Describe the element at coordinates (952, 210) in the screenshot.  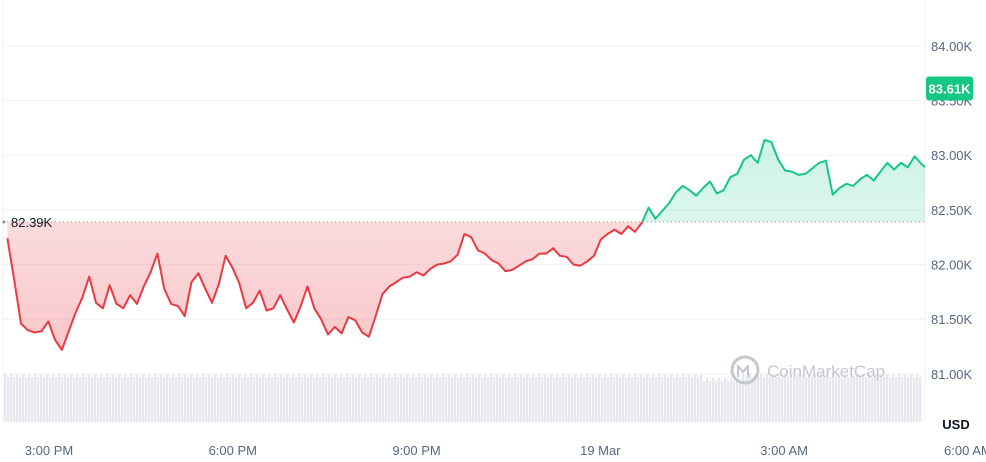
I see `y-tick-label: 82.50K` at that location.